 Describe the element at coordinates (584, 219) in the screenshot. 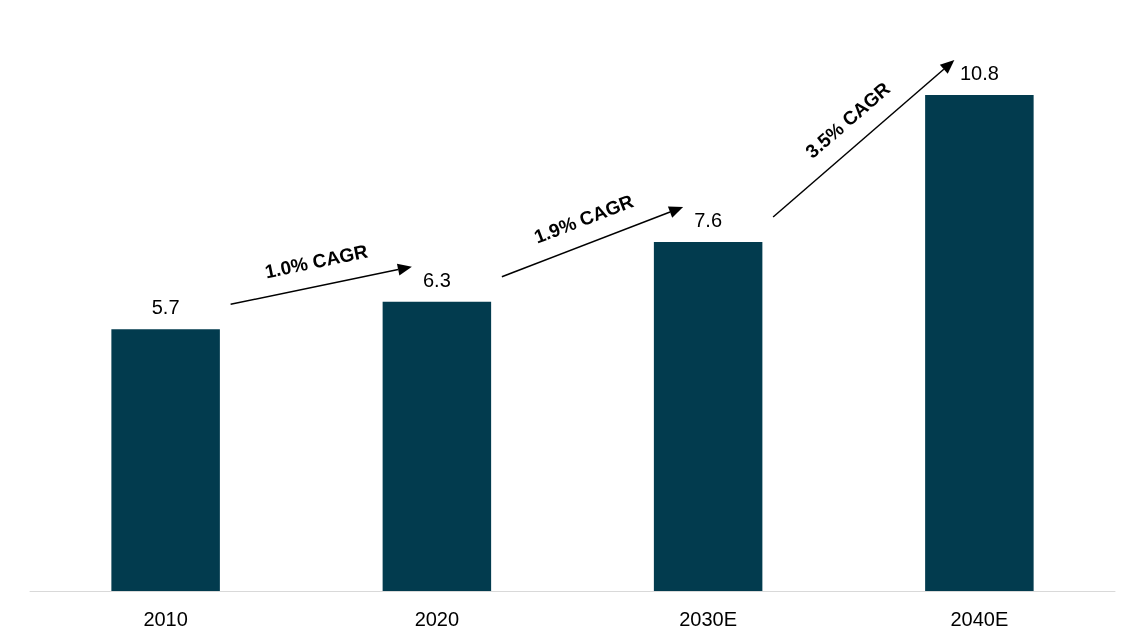

I see `annotation: 1.9% CAGR` at that location.